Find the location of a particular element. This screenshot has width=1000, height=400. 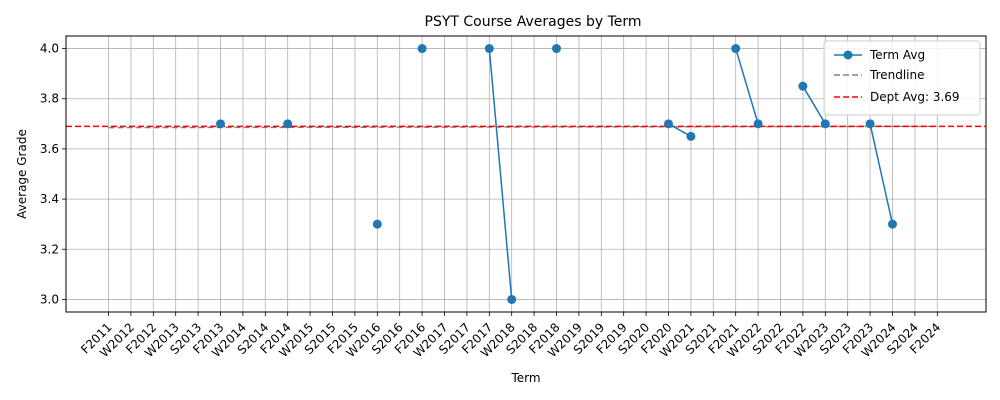

y-axis-label: Average Grade is located at coordinates (22, 174).